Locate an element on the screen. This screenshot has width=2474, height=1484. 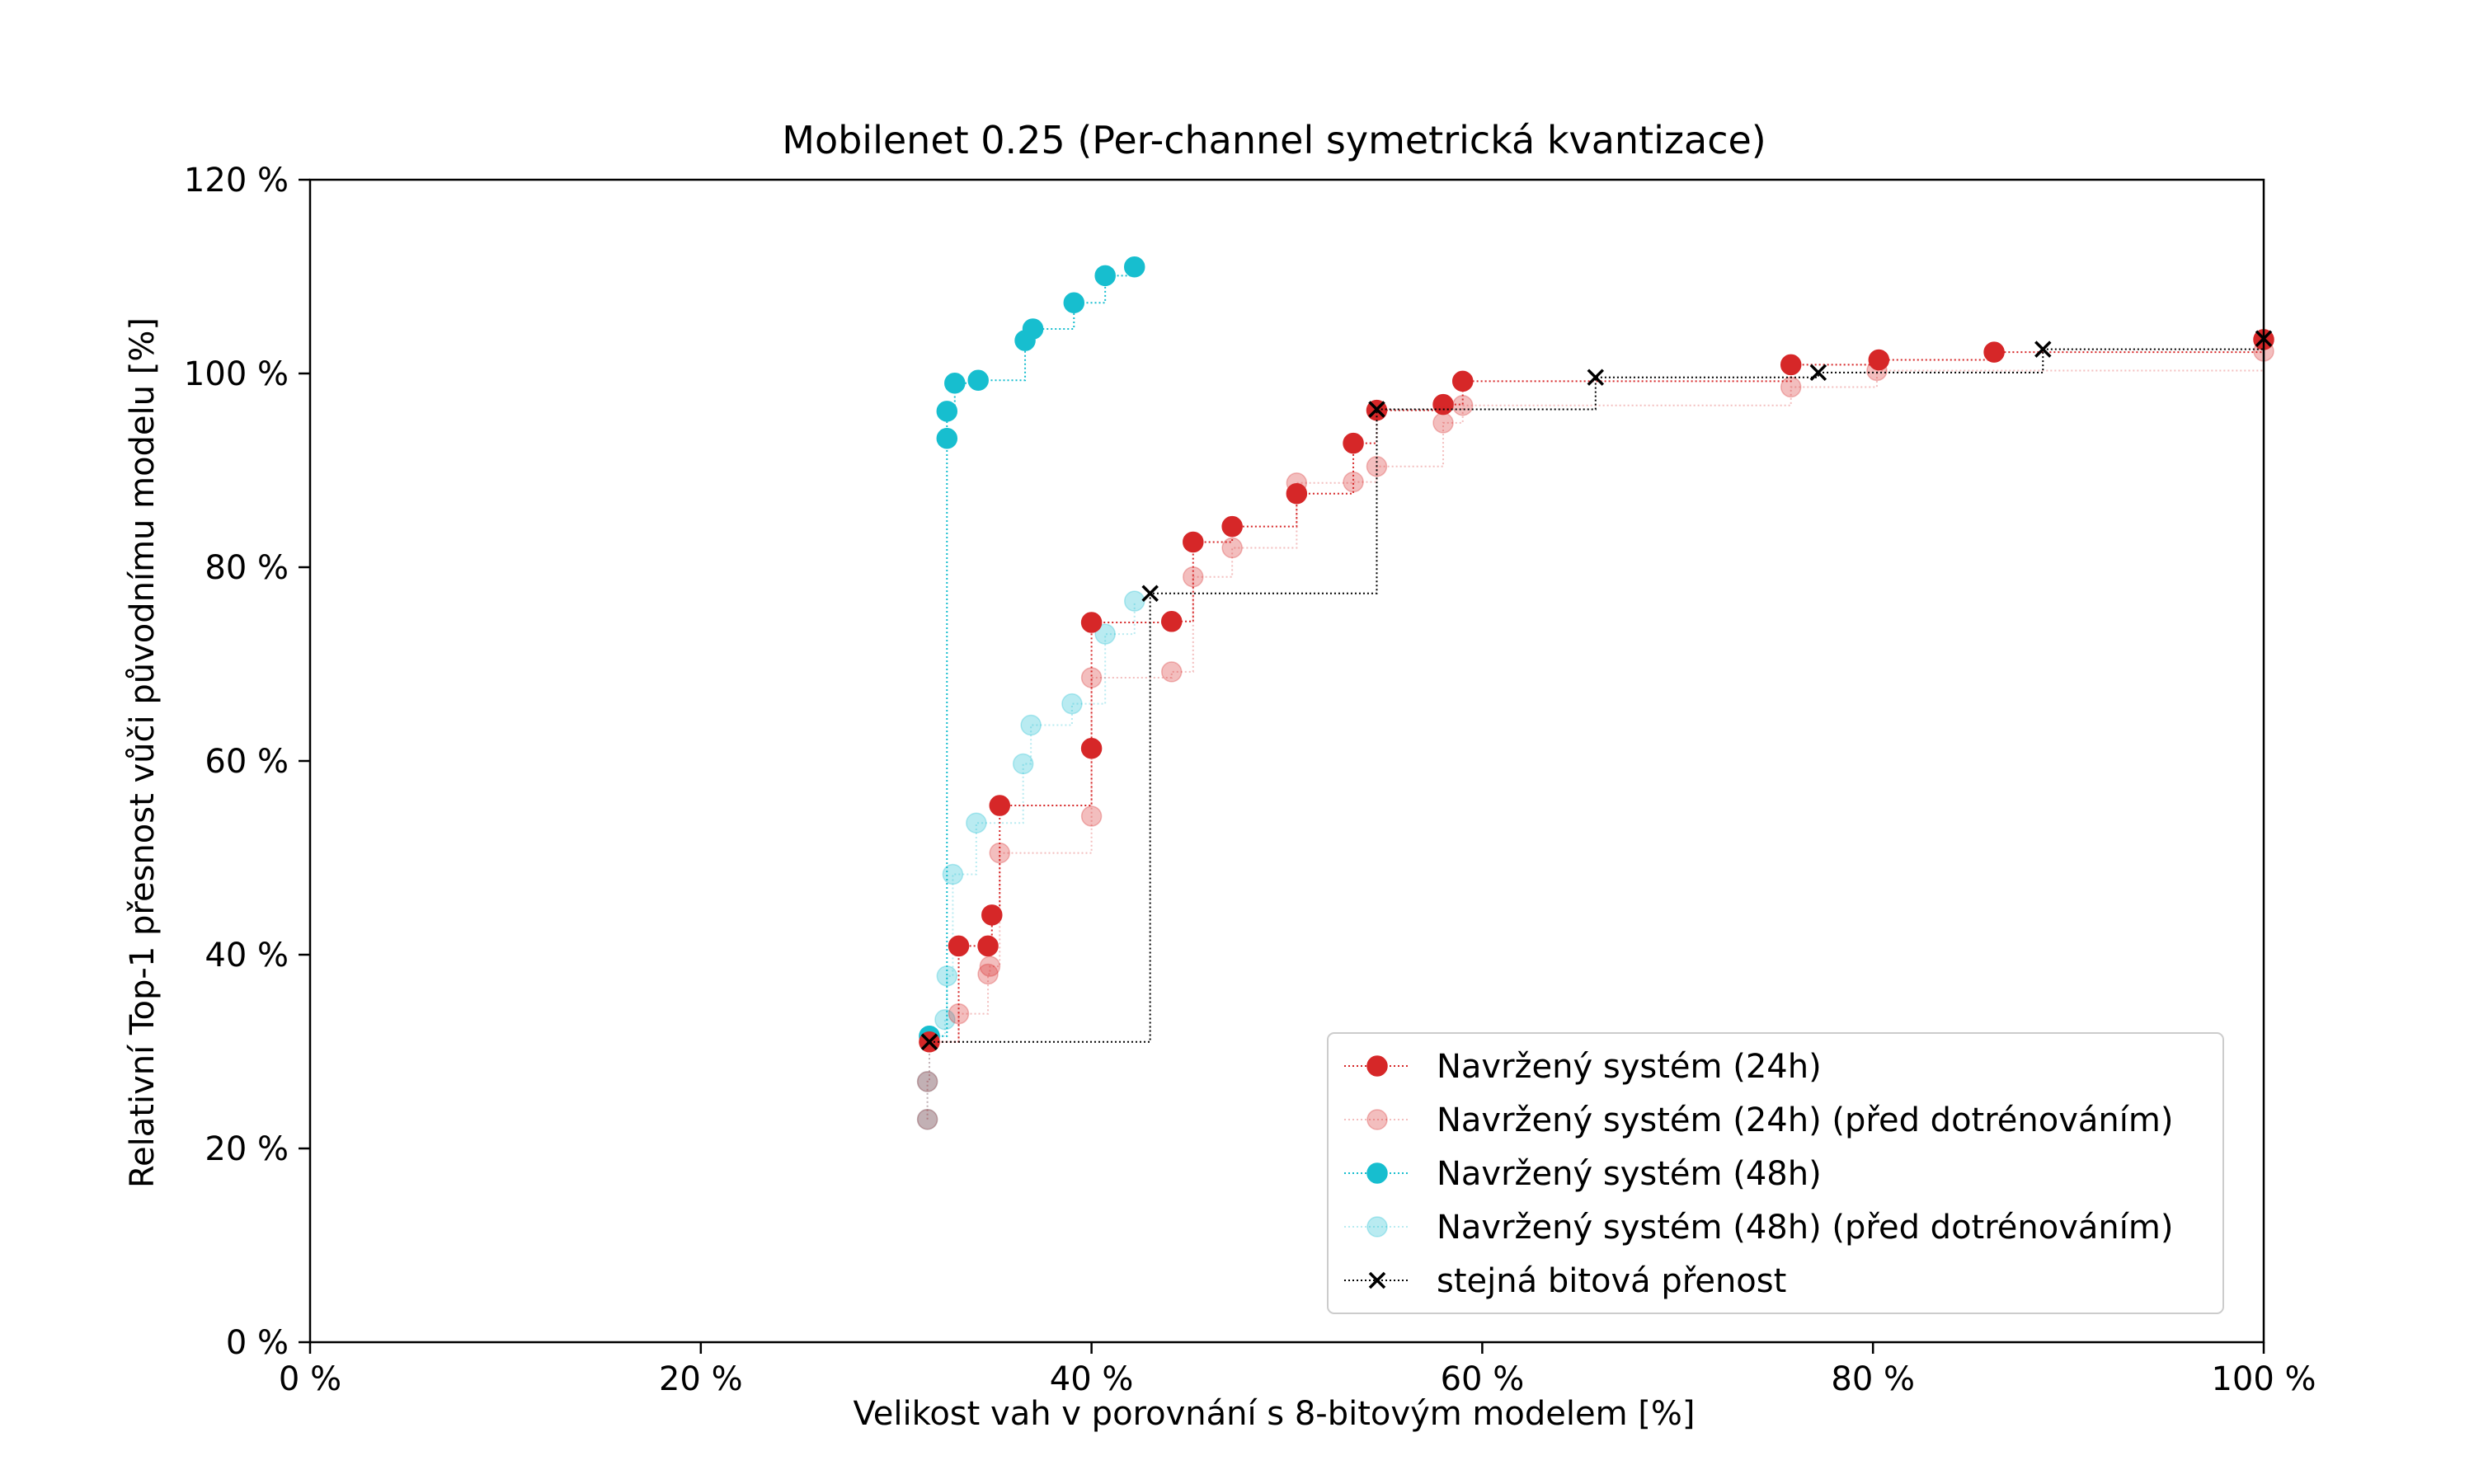
series-step-line is located at coordinates (1032, 651).